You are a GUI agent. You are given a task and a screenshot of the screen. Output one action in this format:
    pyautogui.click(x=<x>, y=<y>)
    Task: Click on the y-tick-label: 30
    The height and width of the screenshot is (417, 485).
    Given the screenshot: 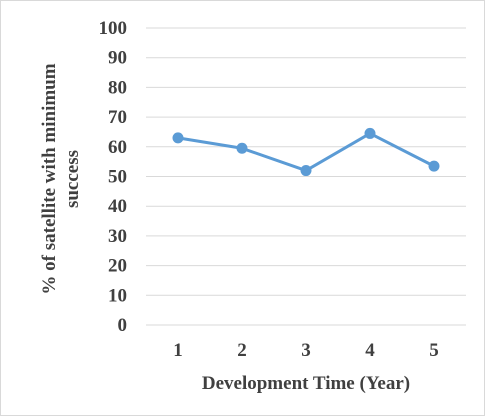 What is the action you would take?
    pyautogui.click(x=117, y=236)
    